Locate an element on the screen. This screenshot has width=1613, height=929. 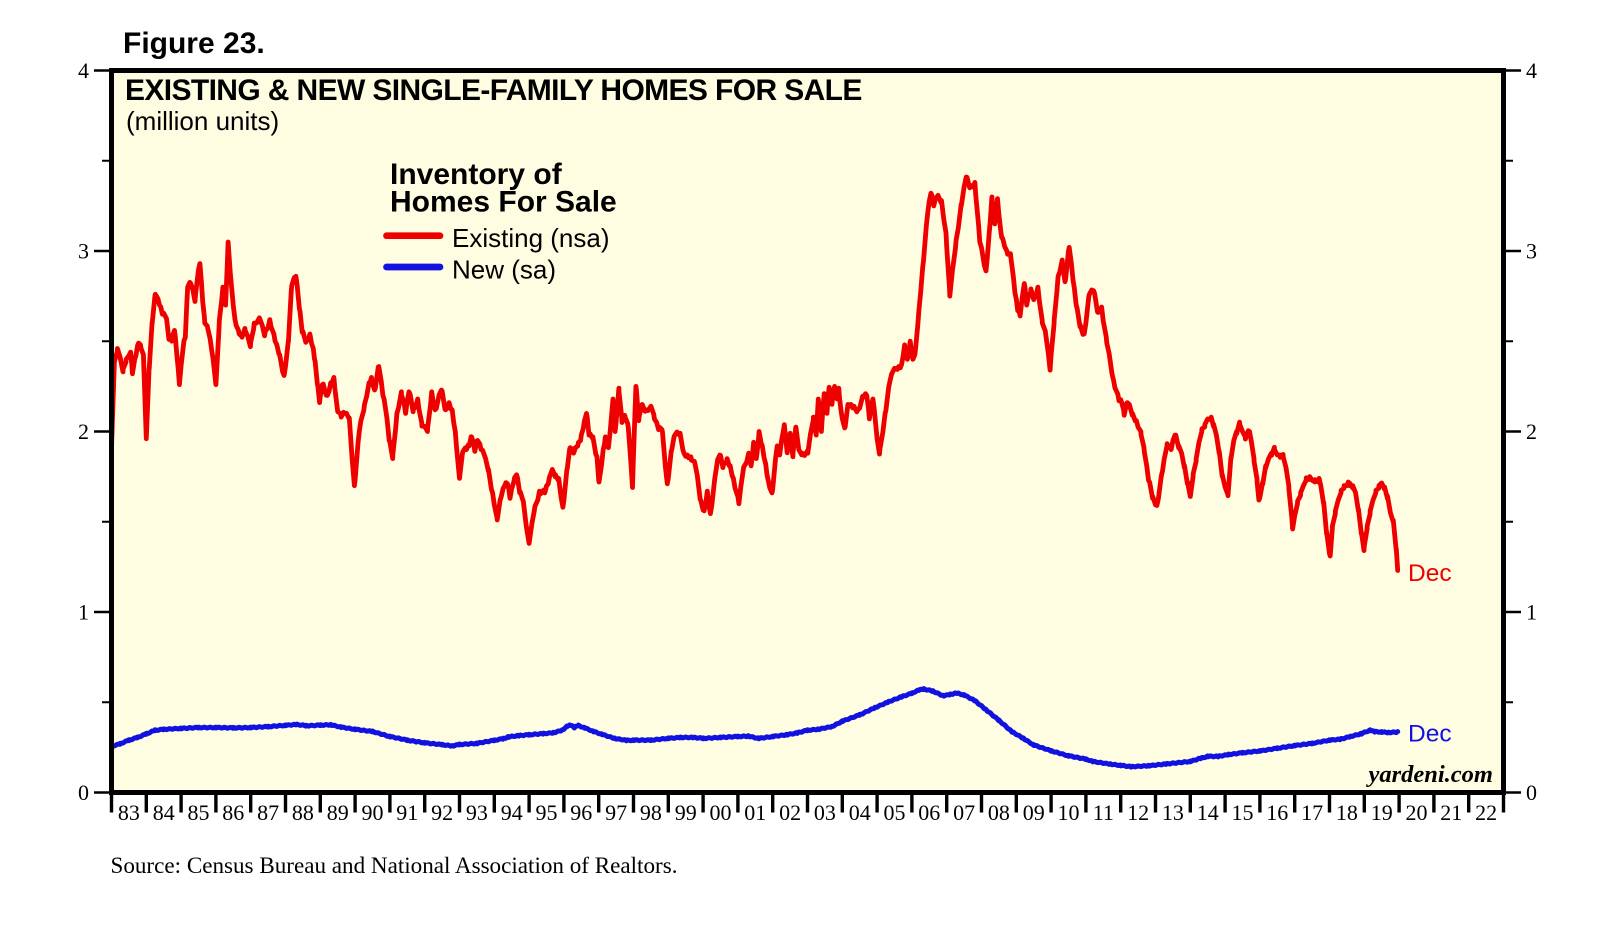
svg-text: yardeni.com is located at coordinates (1429, 774).